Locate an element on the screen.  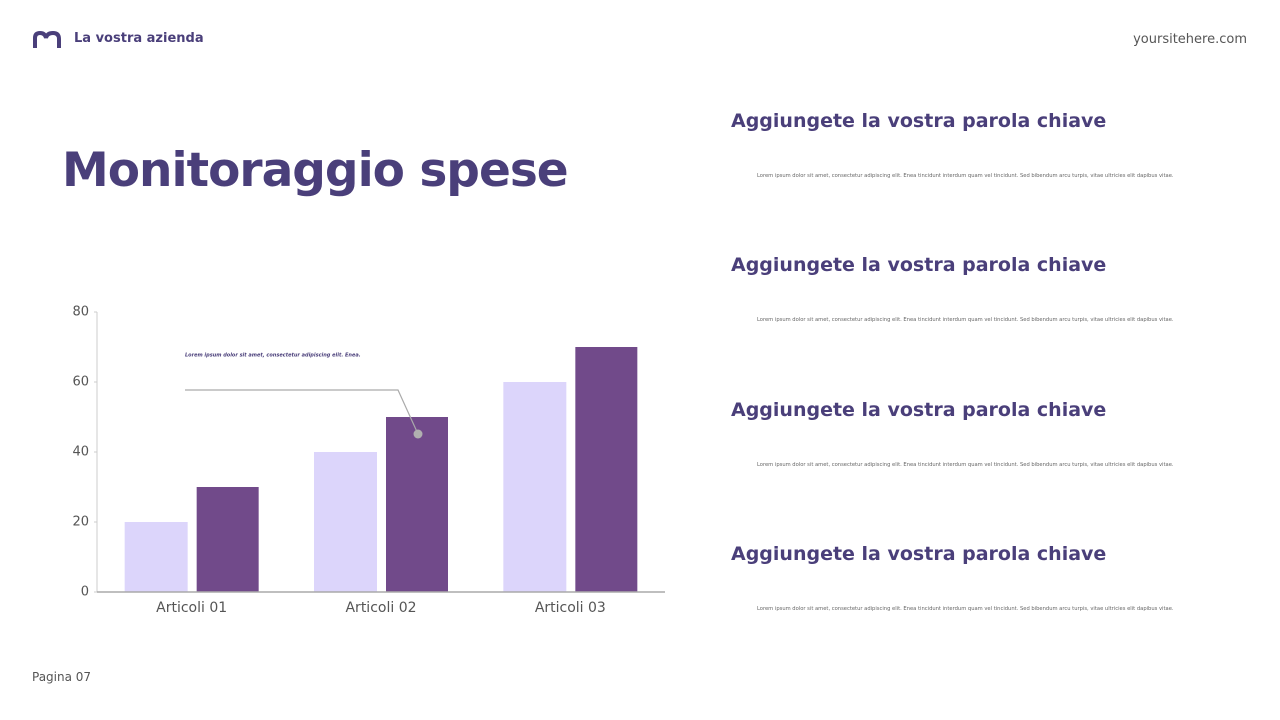
x-tick-label: Articoli 03 is located at coordinates (570, 608).